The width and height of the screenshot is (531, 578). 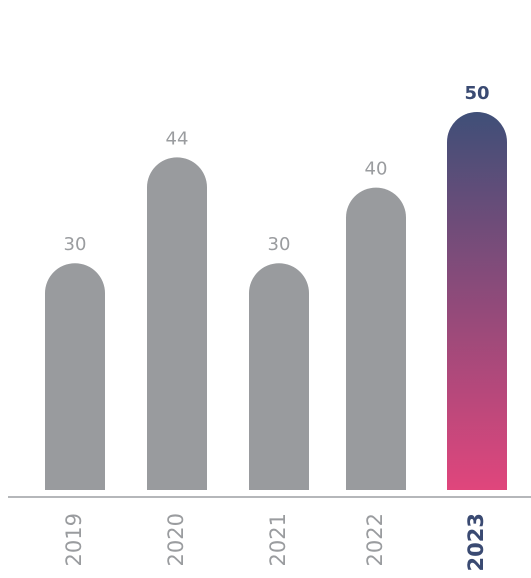 What do you see at coordinates (177, 138) in the screenshot?
I see `value-label: 44` at bounding box center [177, 138].